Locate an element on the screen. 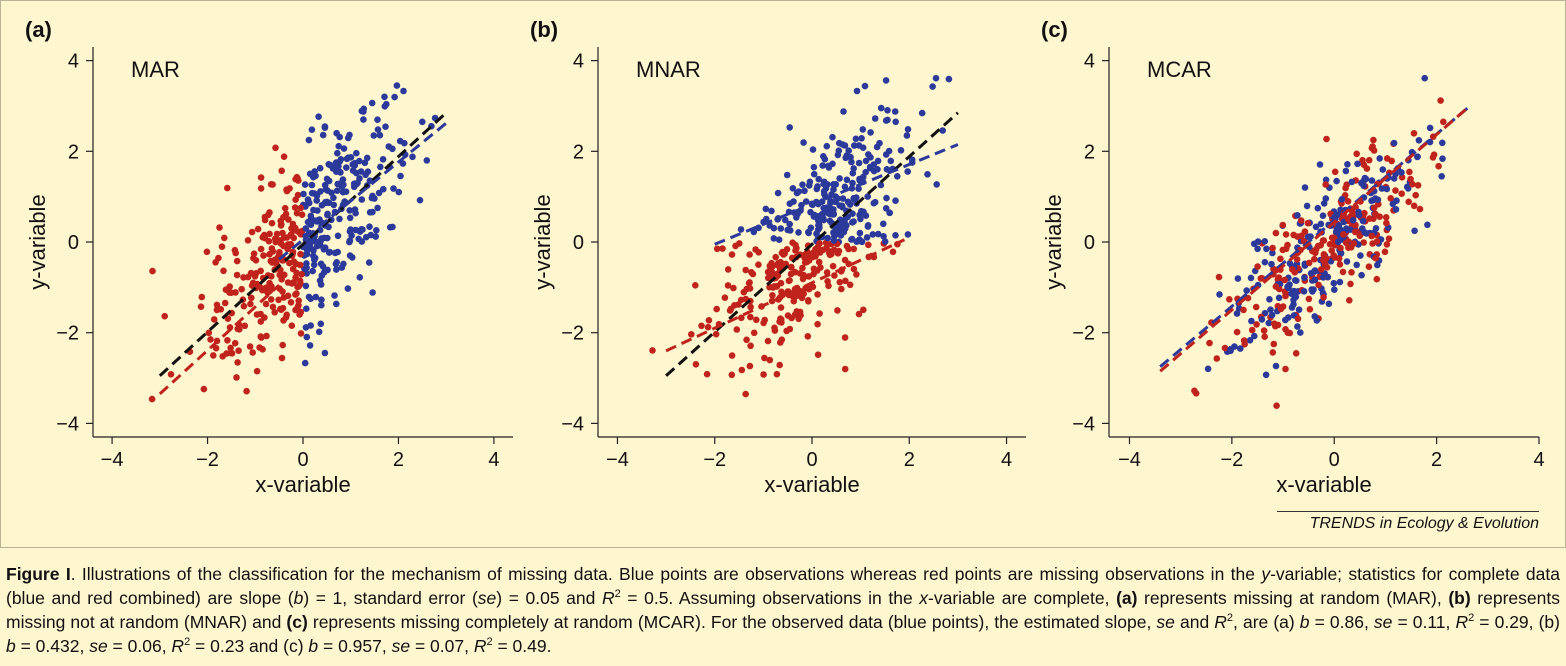 This screenshot has width=1566, height=666. y-tick-label: −4 is located at coordinates (67, 424).